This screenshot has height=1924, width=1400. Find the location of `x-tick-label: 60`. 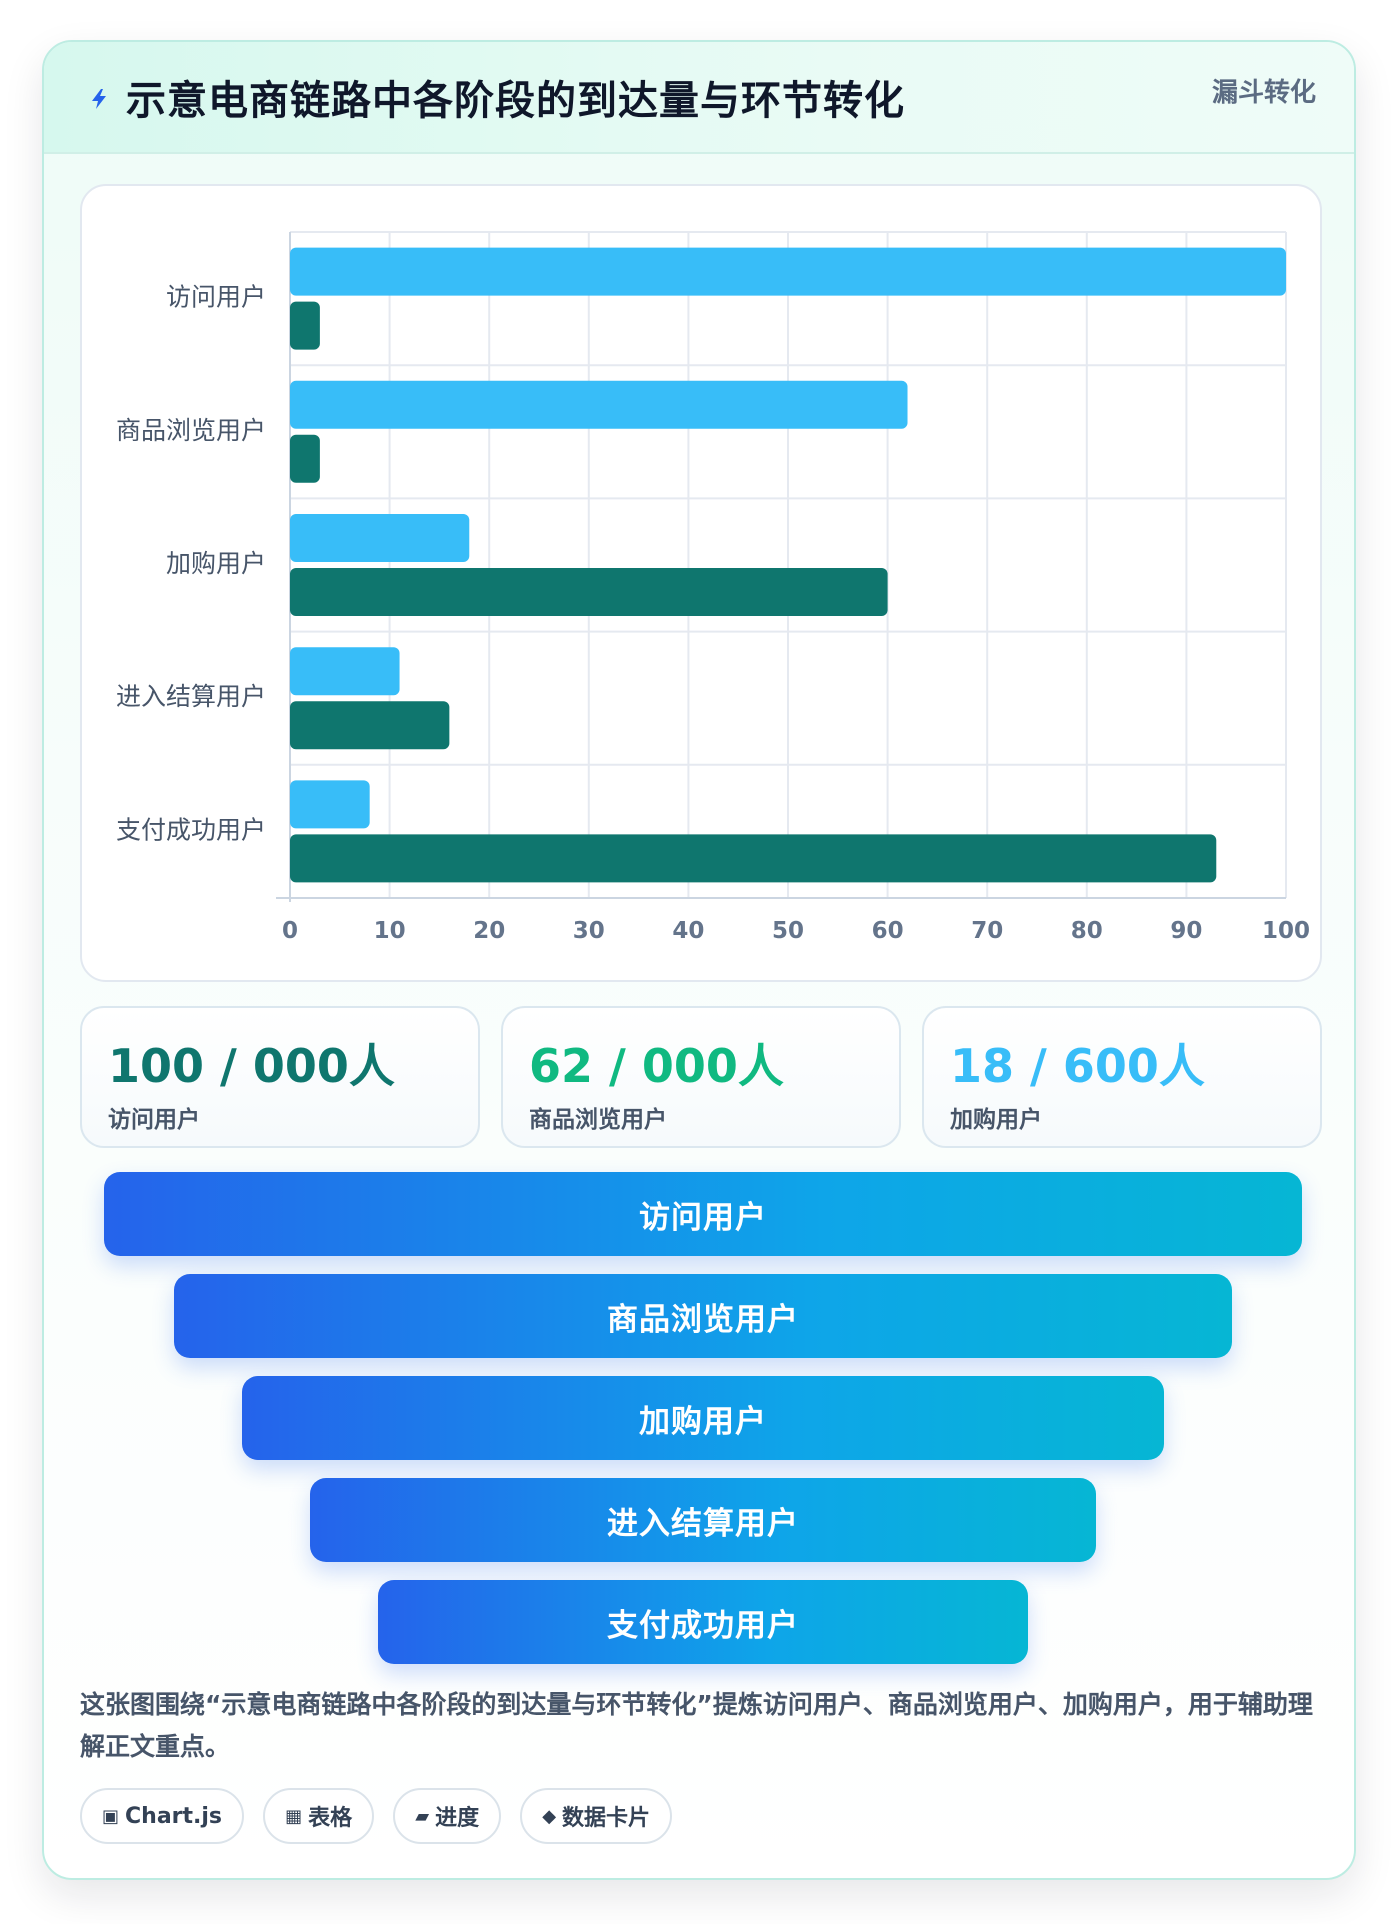

x-tick-label: 60 is located at coordinates (888, 931).